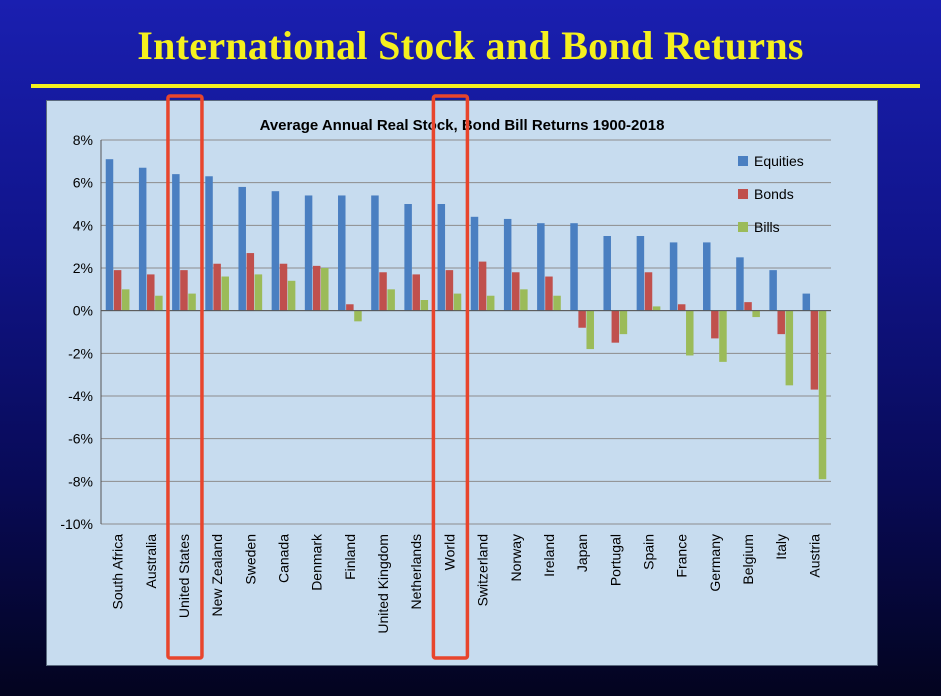  What do you see at coordinates (483, 570) in the screenshot?
I see `category-label: Switzerland` at bounding box center [483, 570].